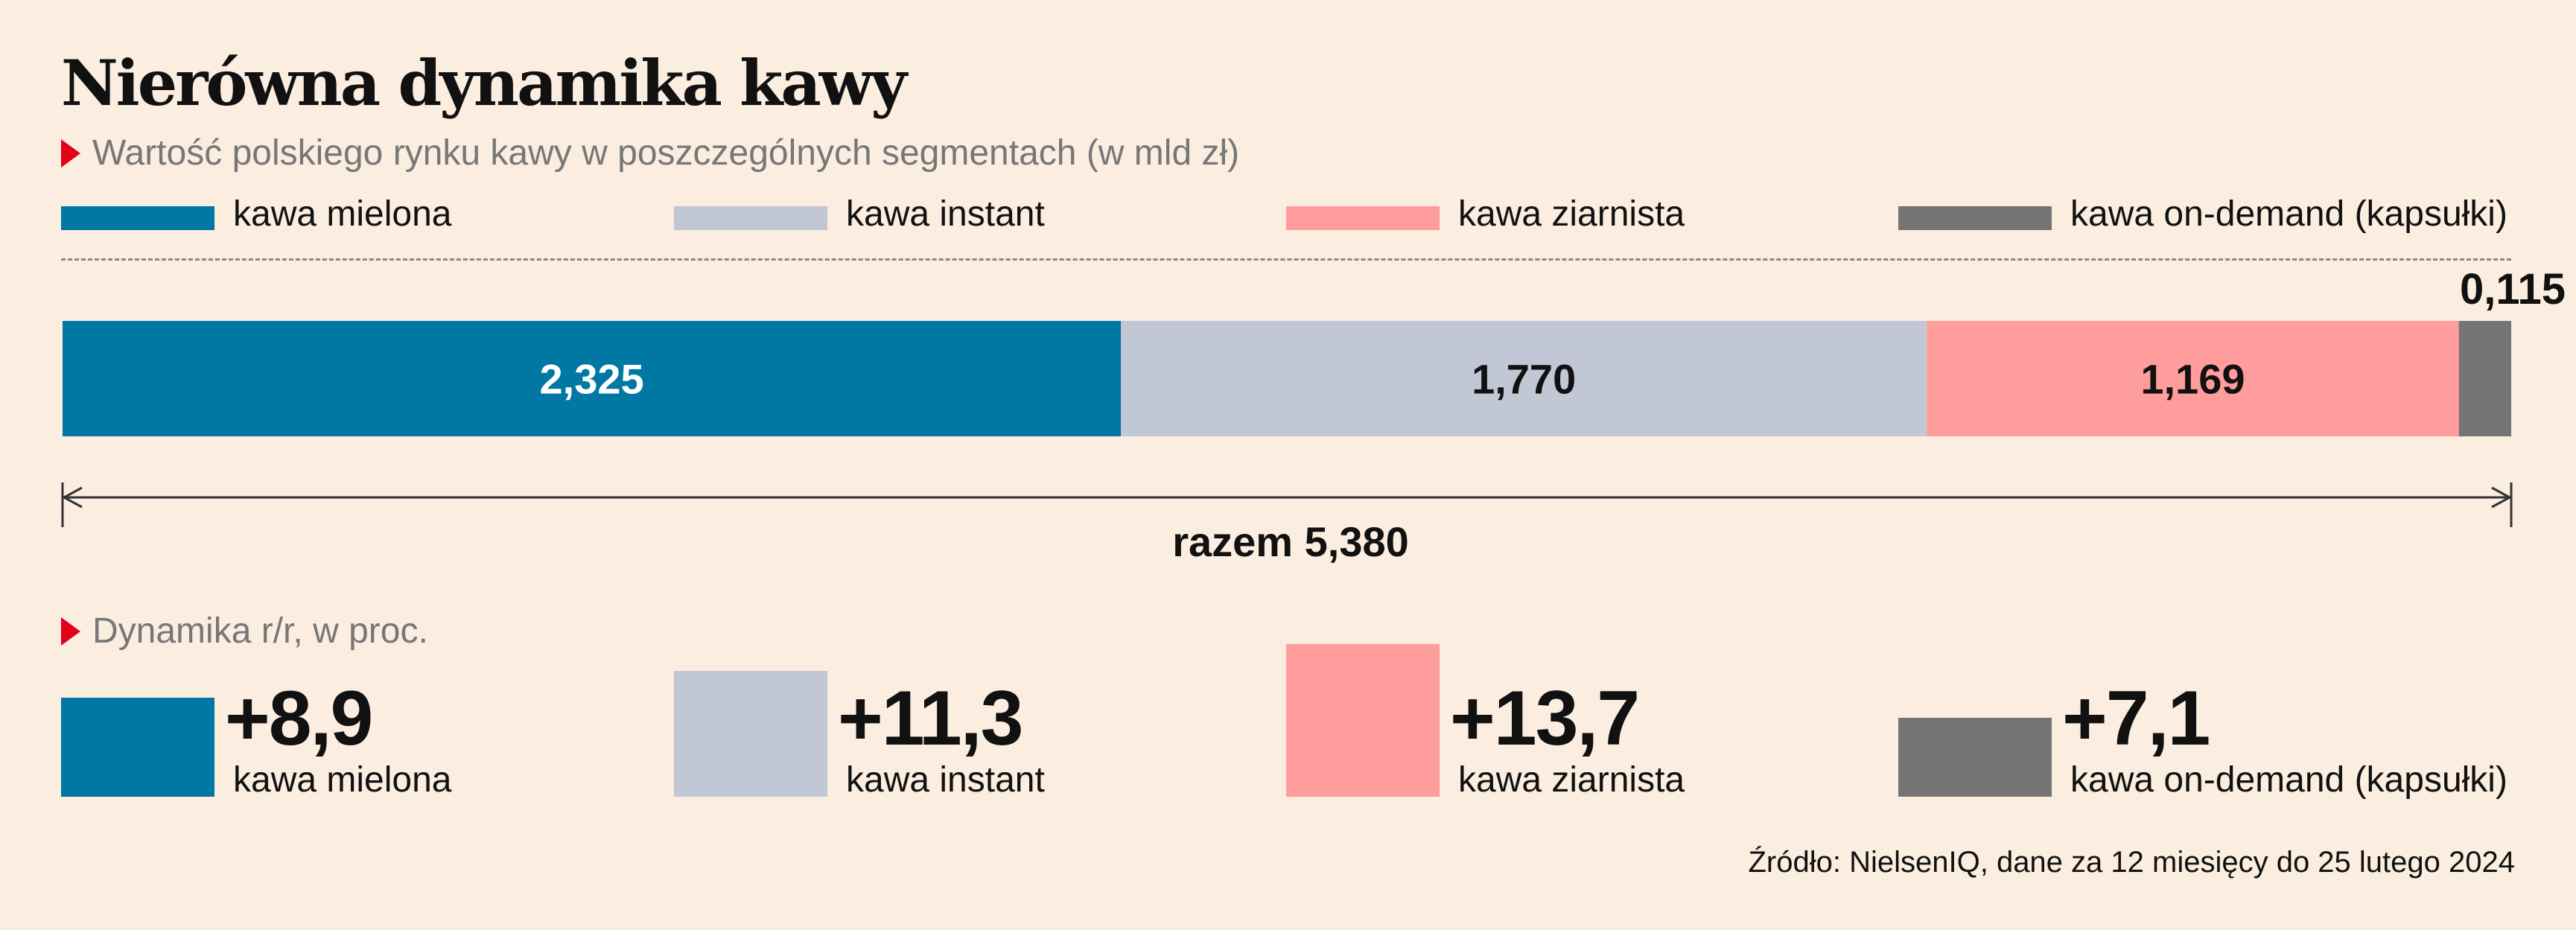 The width and height of the screenshot is (2576, 930). Describe the element at coordinates (484, 83) in the screenshot. I see `chart-title: Nierówna dynamika kawy` at that location.